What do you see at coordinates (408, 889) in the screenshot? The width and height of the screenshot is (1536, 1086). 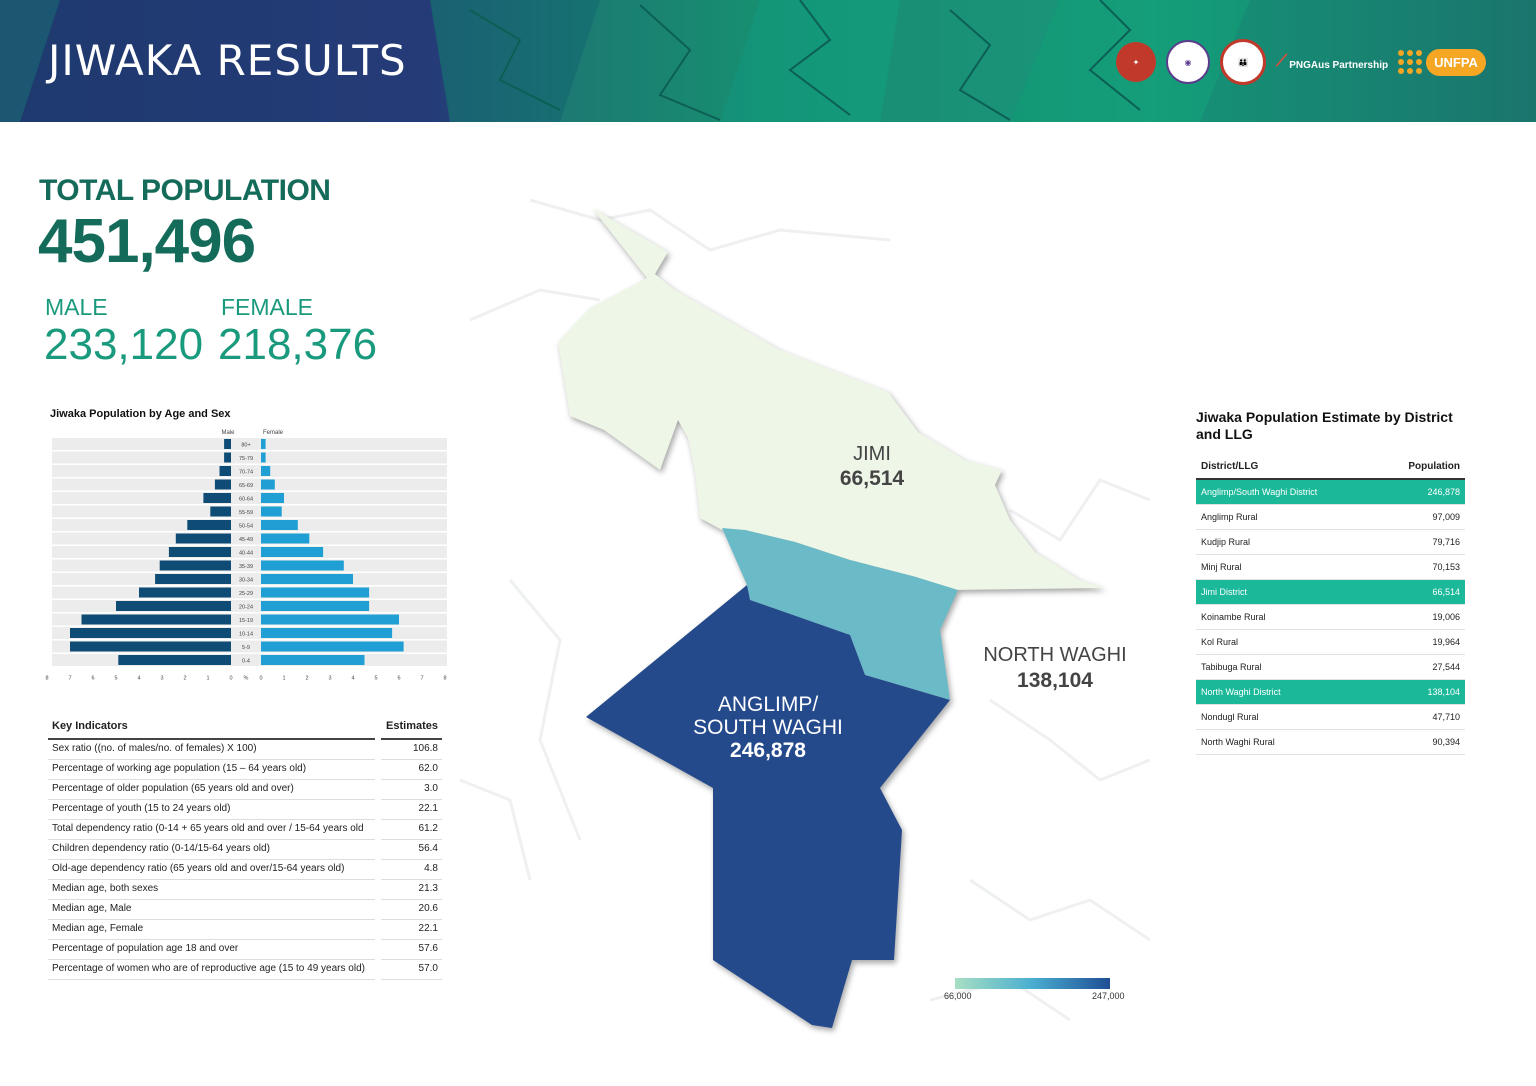 I see `indicator-value: 21.3` at bounding box center [408, 889].